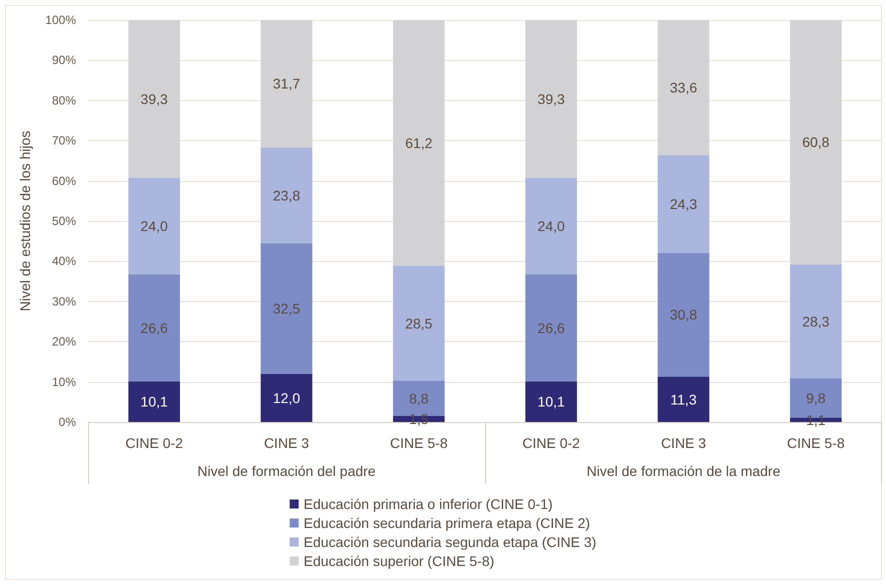 The image size is (886, 585). I want to click on text: Nivel de formación de la madre, so click(683, 471).